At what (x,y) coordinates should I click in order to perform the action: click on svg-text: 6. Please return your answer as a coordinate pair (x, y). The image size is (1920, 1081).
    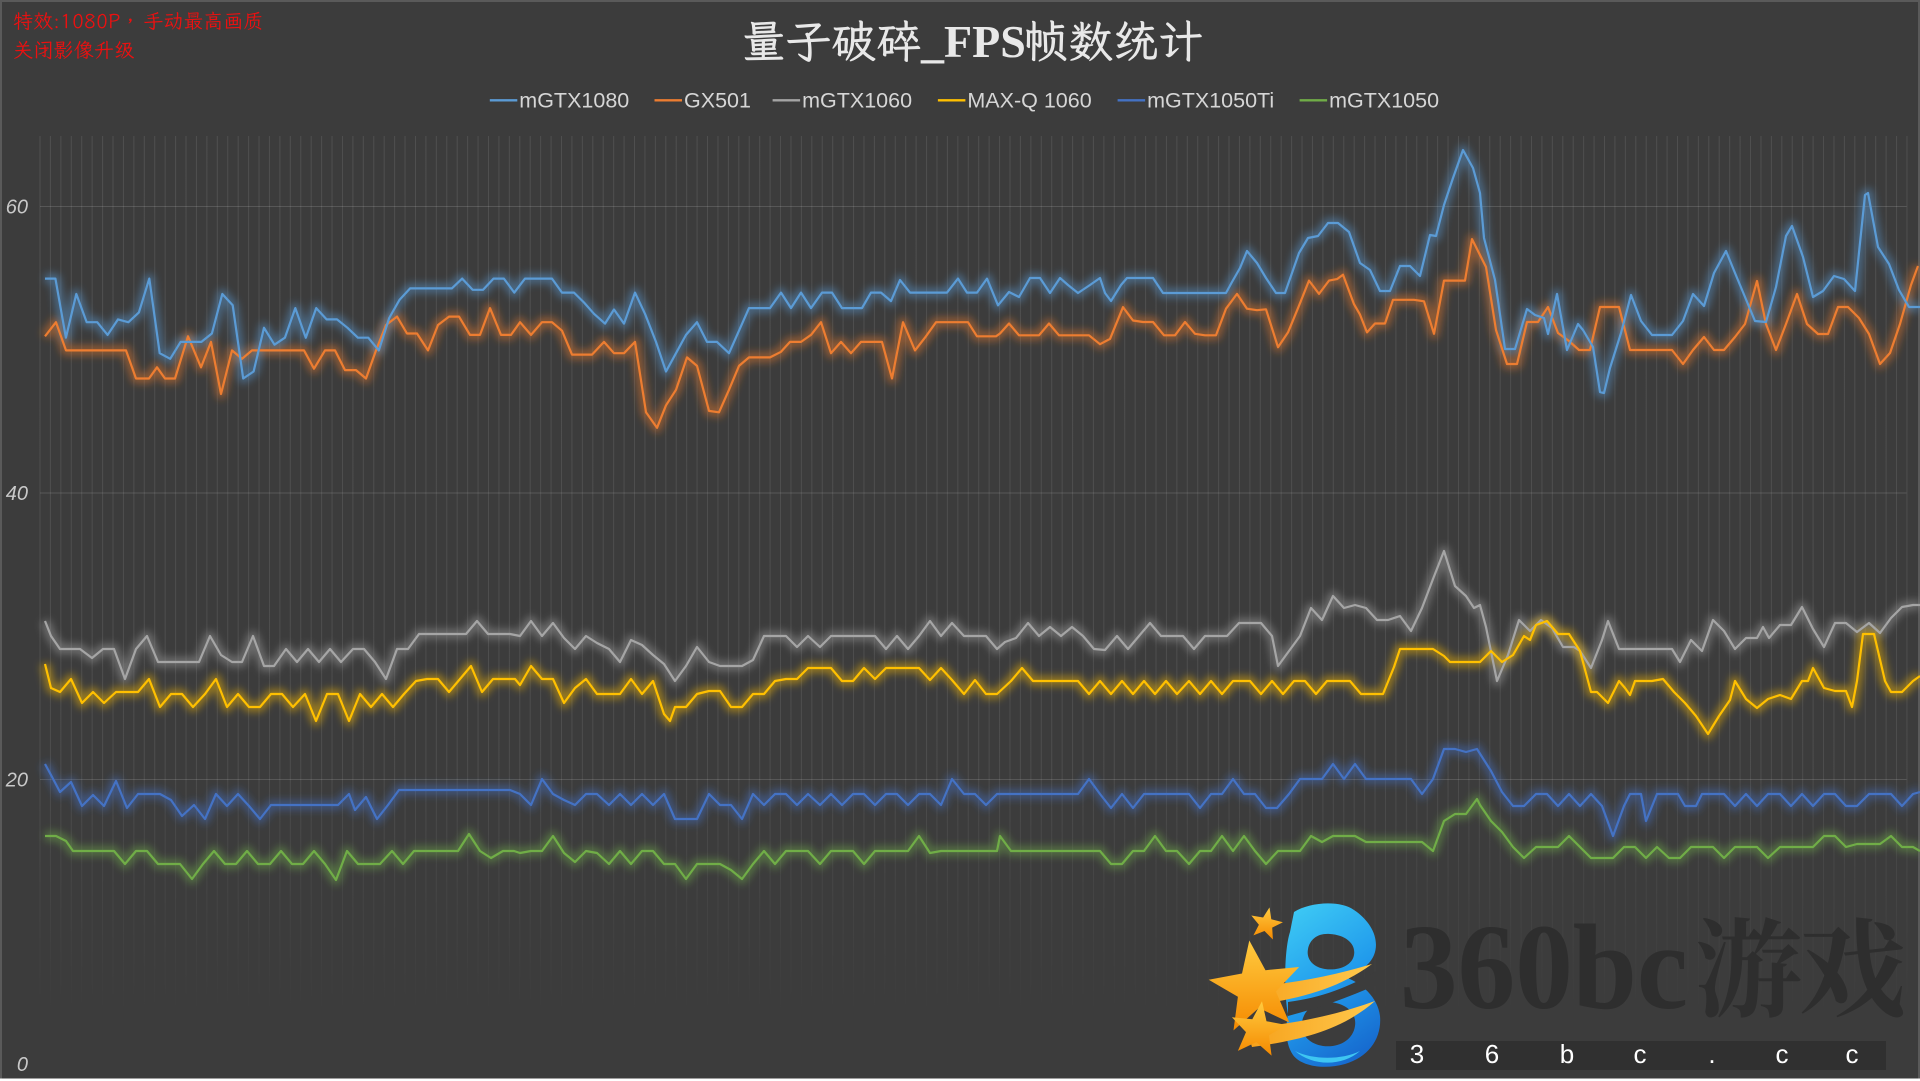
    Looking at the image, I should click on (1492, 1054).